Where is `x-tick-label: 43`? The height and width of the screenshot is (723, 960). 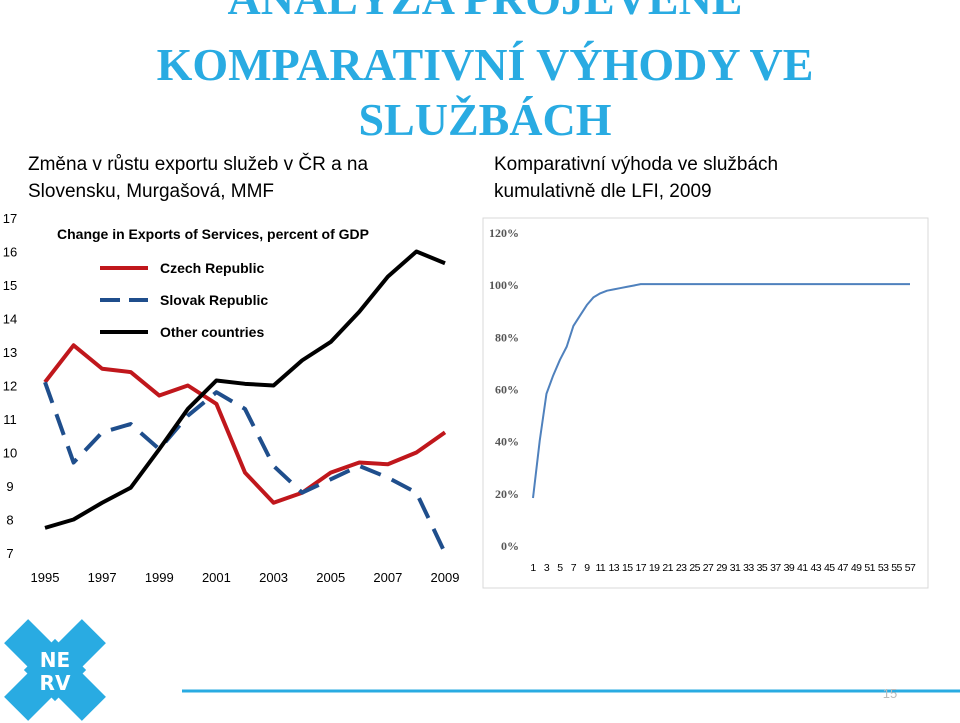
x-tick-label: 43 is located at coordinates (816, 568).